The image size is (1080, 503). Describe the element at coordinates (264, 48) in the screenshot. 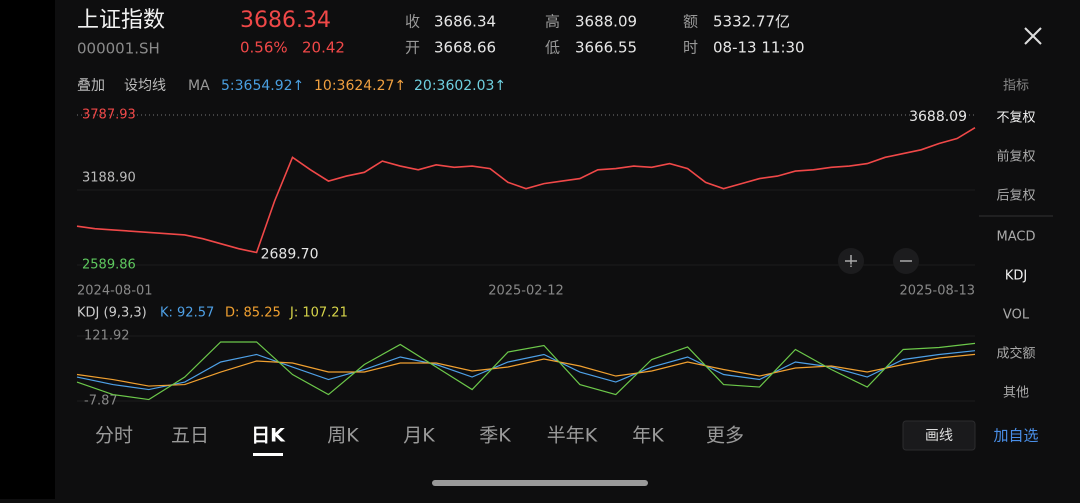

I see `change-pct: 0.56%` at that location.